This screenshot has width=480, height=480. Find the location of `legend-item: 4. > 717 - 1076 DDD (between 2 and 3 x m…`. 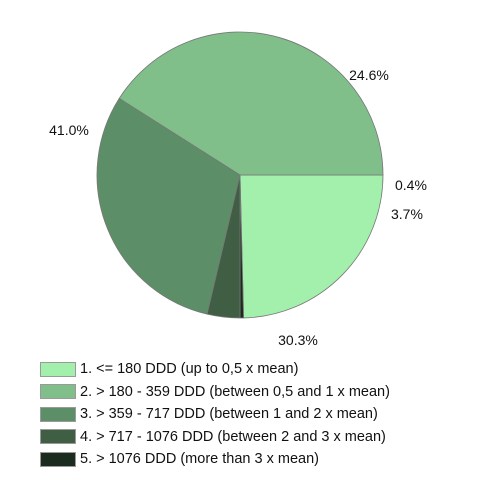

legend-item: 4. > 717 - 1076 DDD (between 2 and 3 x m… is located at coordinates (215, 437).